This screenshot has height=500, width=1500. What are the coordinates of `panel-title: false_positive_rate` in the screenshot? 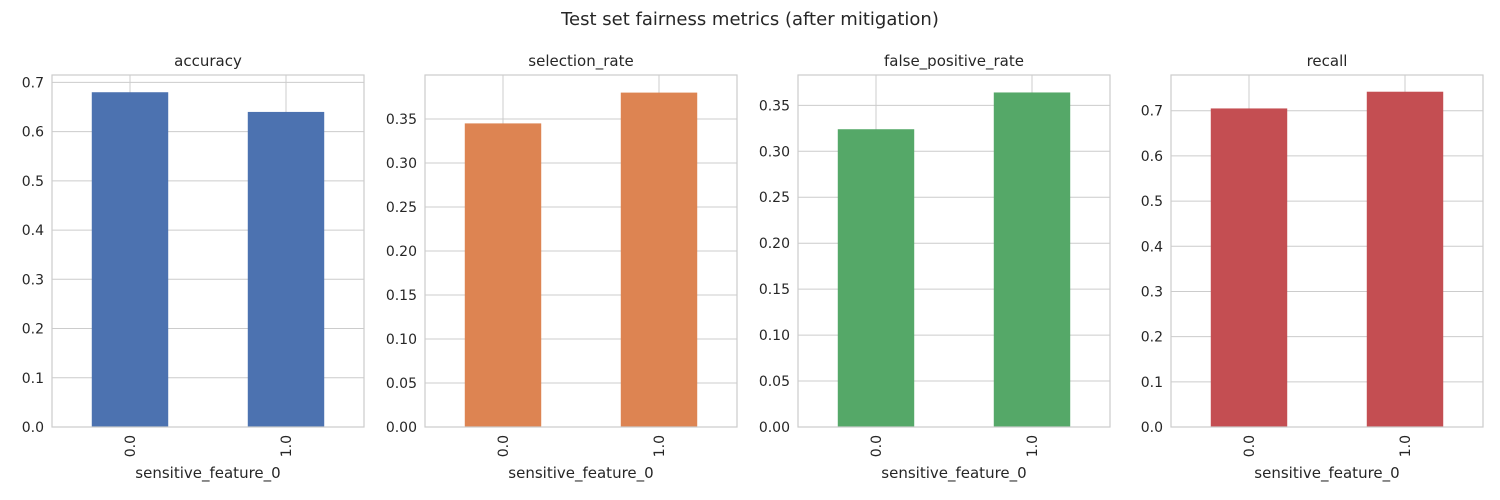 It's located at (954, 61).